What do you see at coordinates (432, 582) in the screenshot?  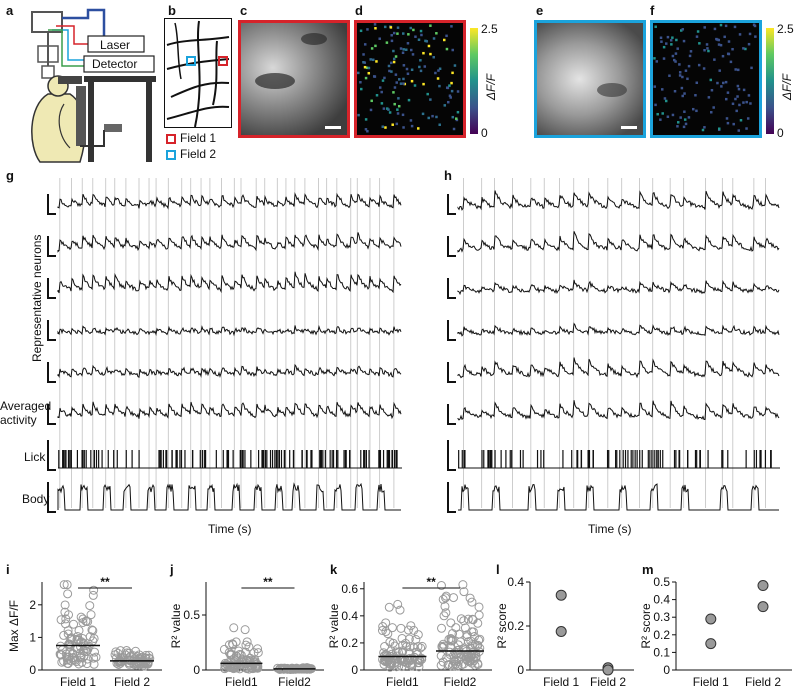 I see `significance-label: **` at bounding box center [432, 582].